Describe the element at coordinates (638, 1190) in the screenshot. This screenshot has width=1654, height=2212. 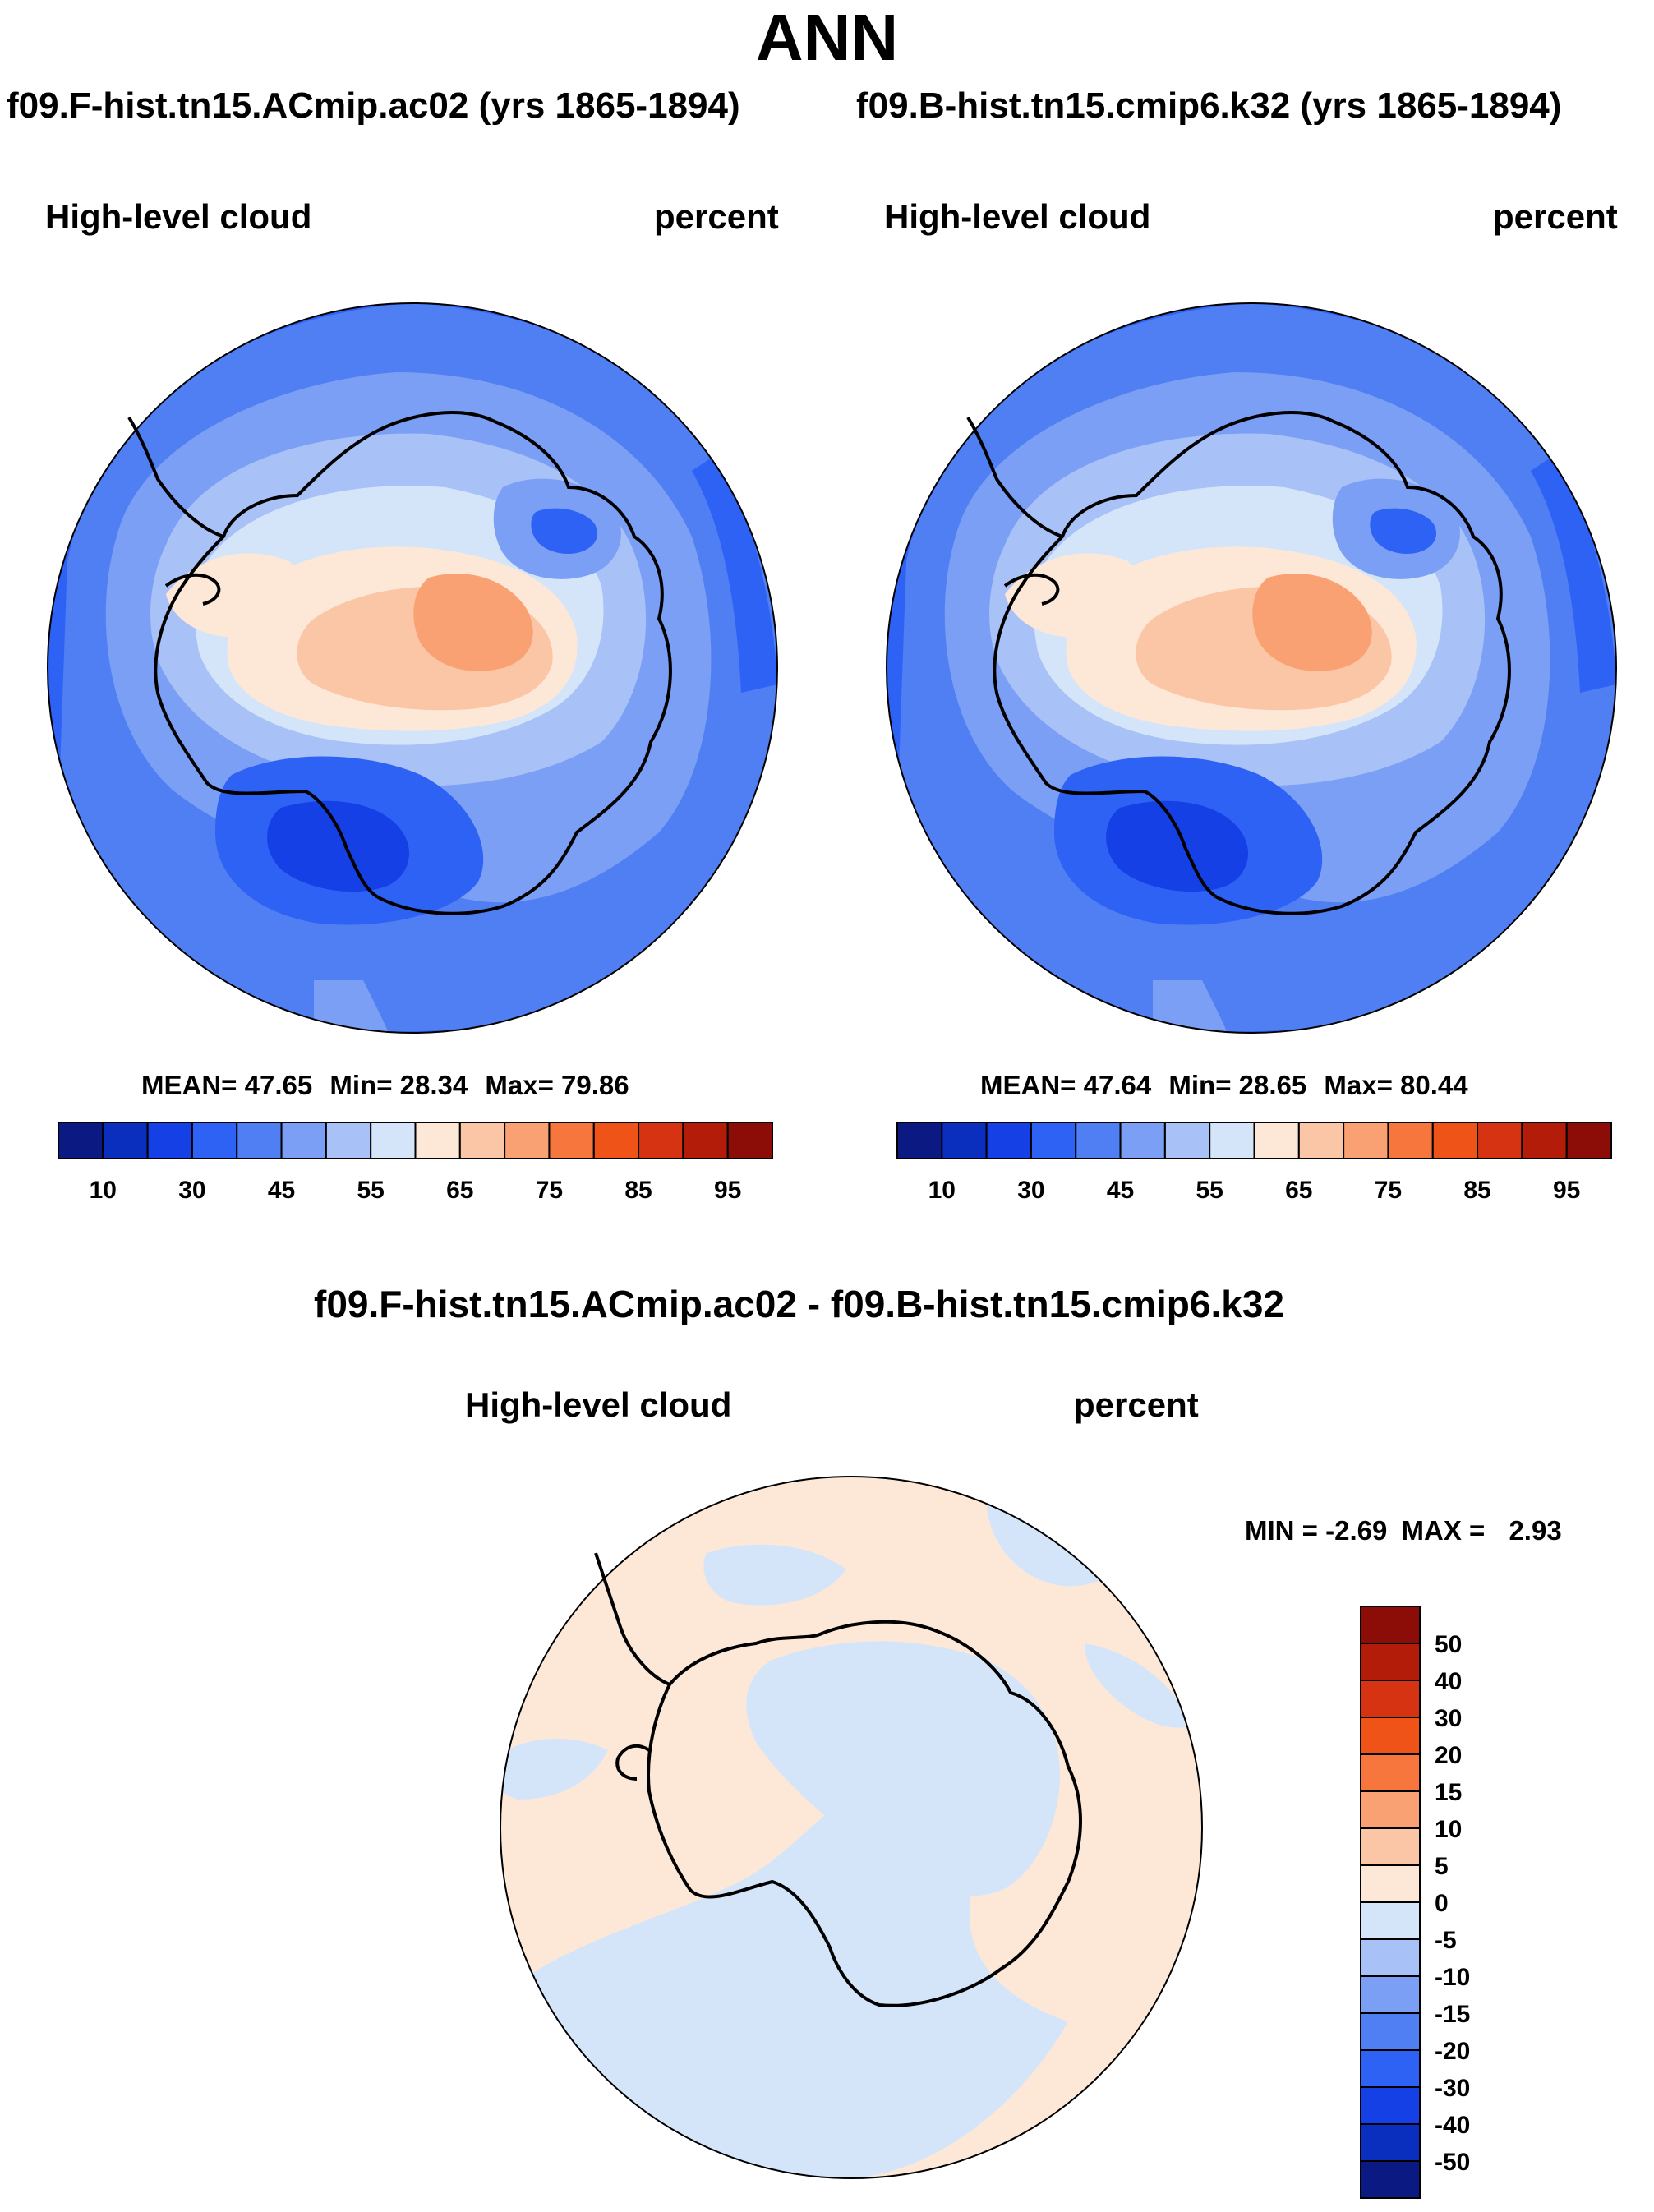
I see `left-colorbar-tick-label: 85` at that location.